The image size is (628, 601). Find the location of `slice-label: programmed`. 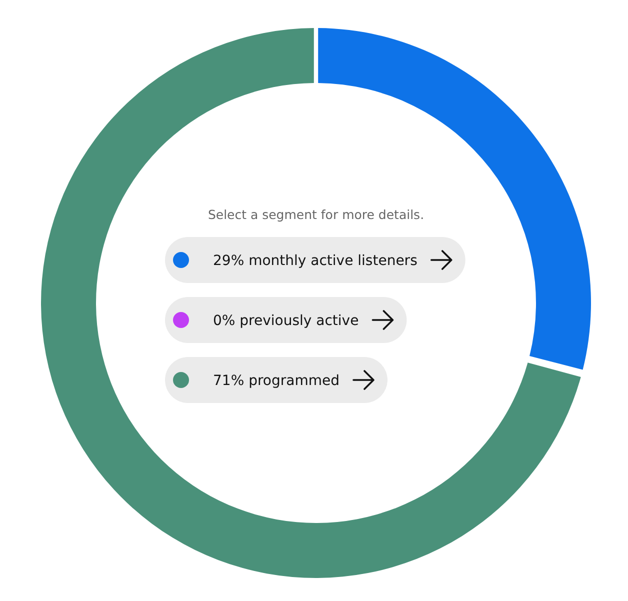

slice-label: programmed is located at coordinates (294, 381).